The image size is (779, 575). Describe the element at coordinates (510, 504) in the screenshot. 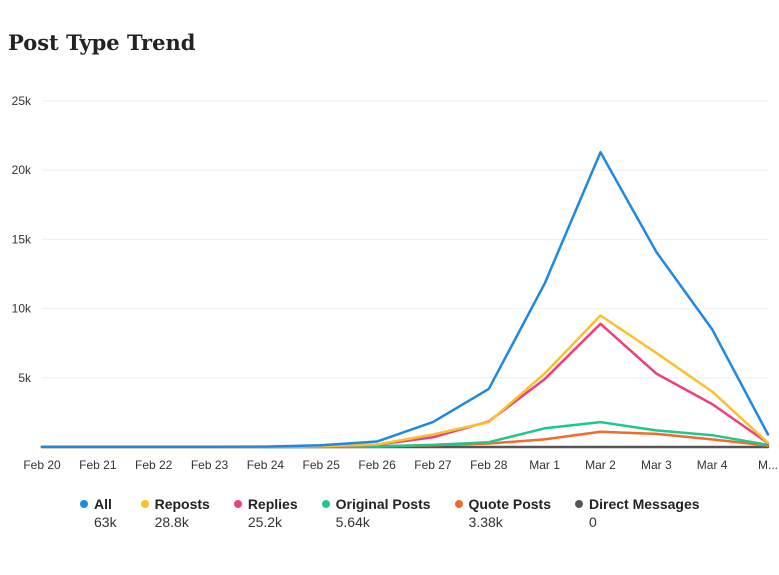

I see `legend-label: Quote Posts` at that location.